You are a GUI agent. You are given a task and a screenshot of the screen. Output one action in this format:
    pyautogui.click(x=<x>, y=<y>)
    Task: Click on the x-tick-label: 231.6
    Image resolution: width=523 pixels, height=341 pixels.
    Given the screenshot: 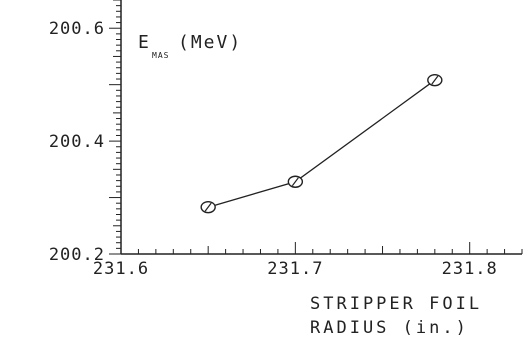 What is the action you would take?
    pyautogui.click(x=121, y=269)
    